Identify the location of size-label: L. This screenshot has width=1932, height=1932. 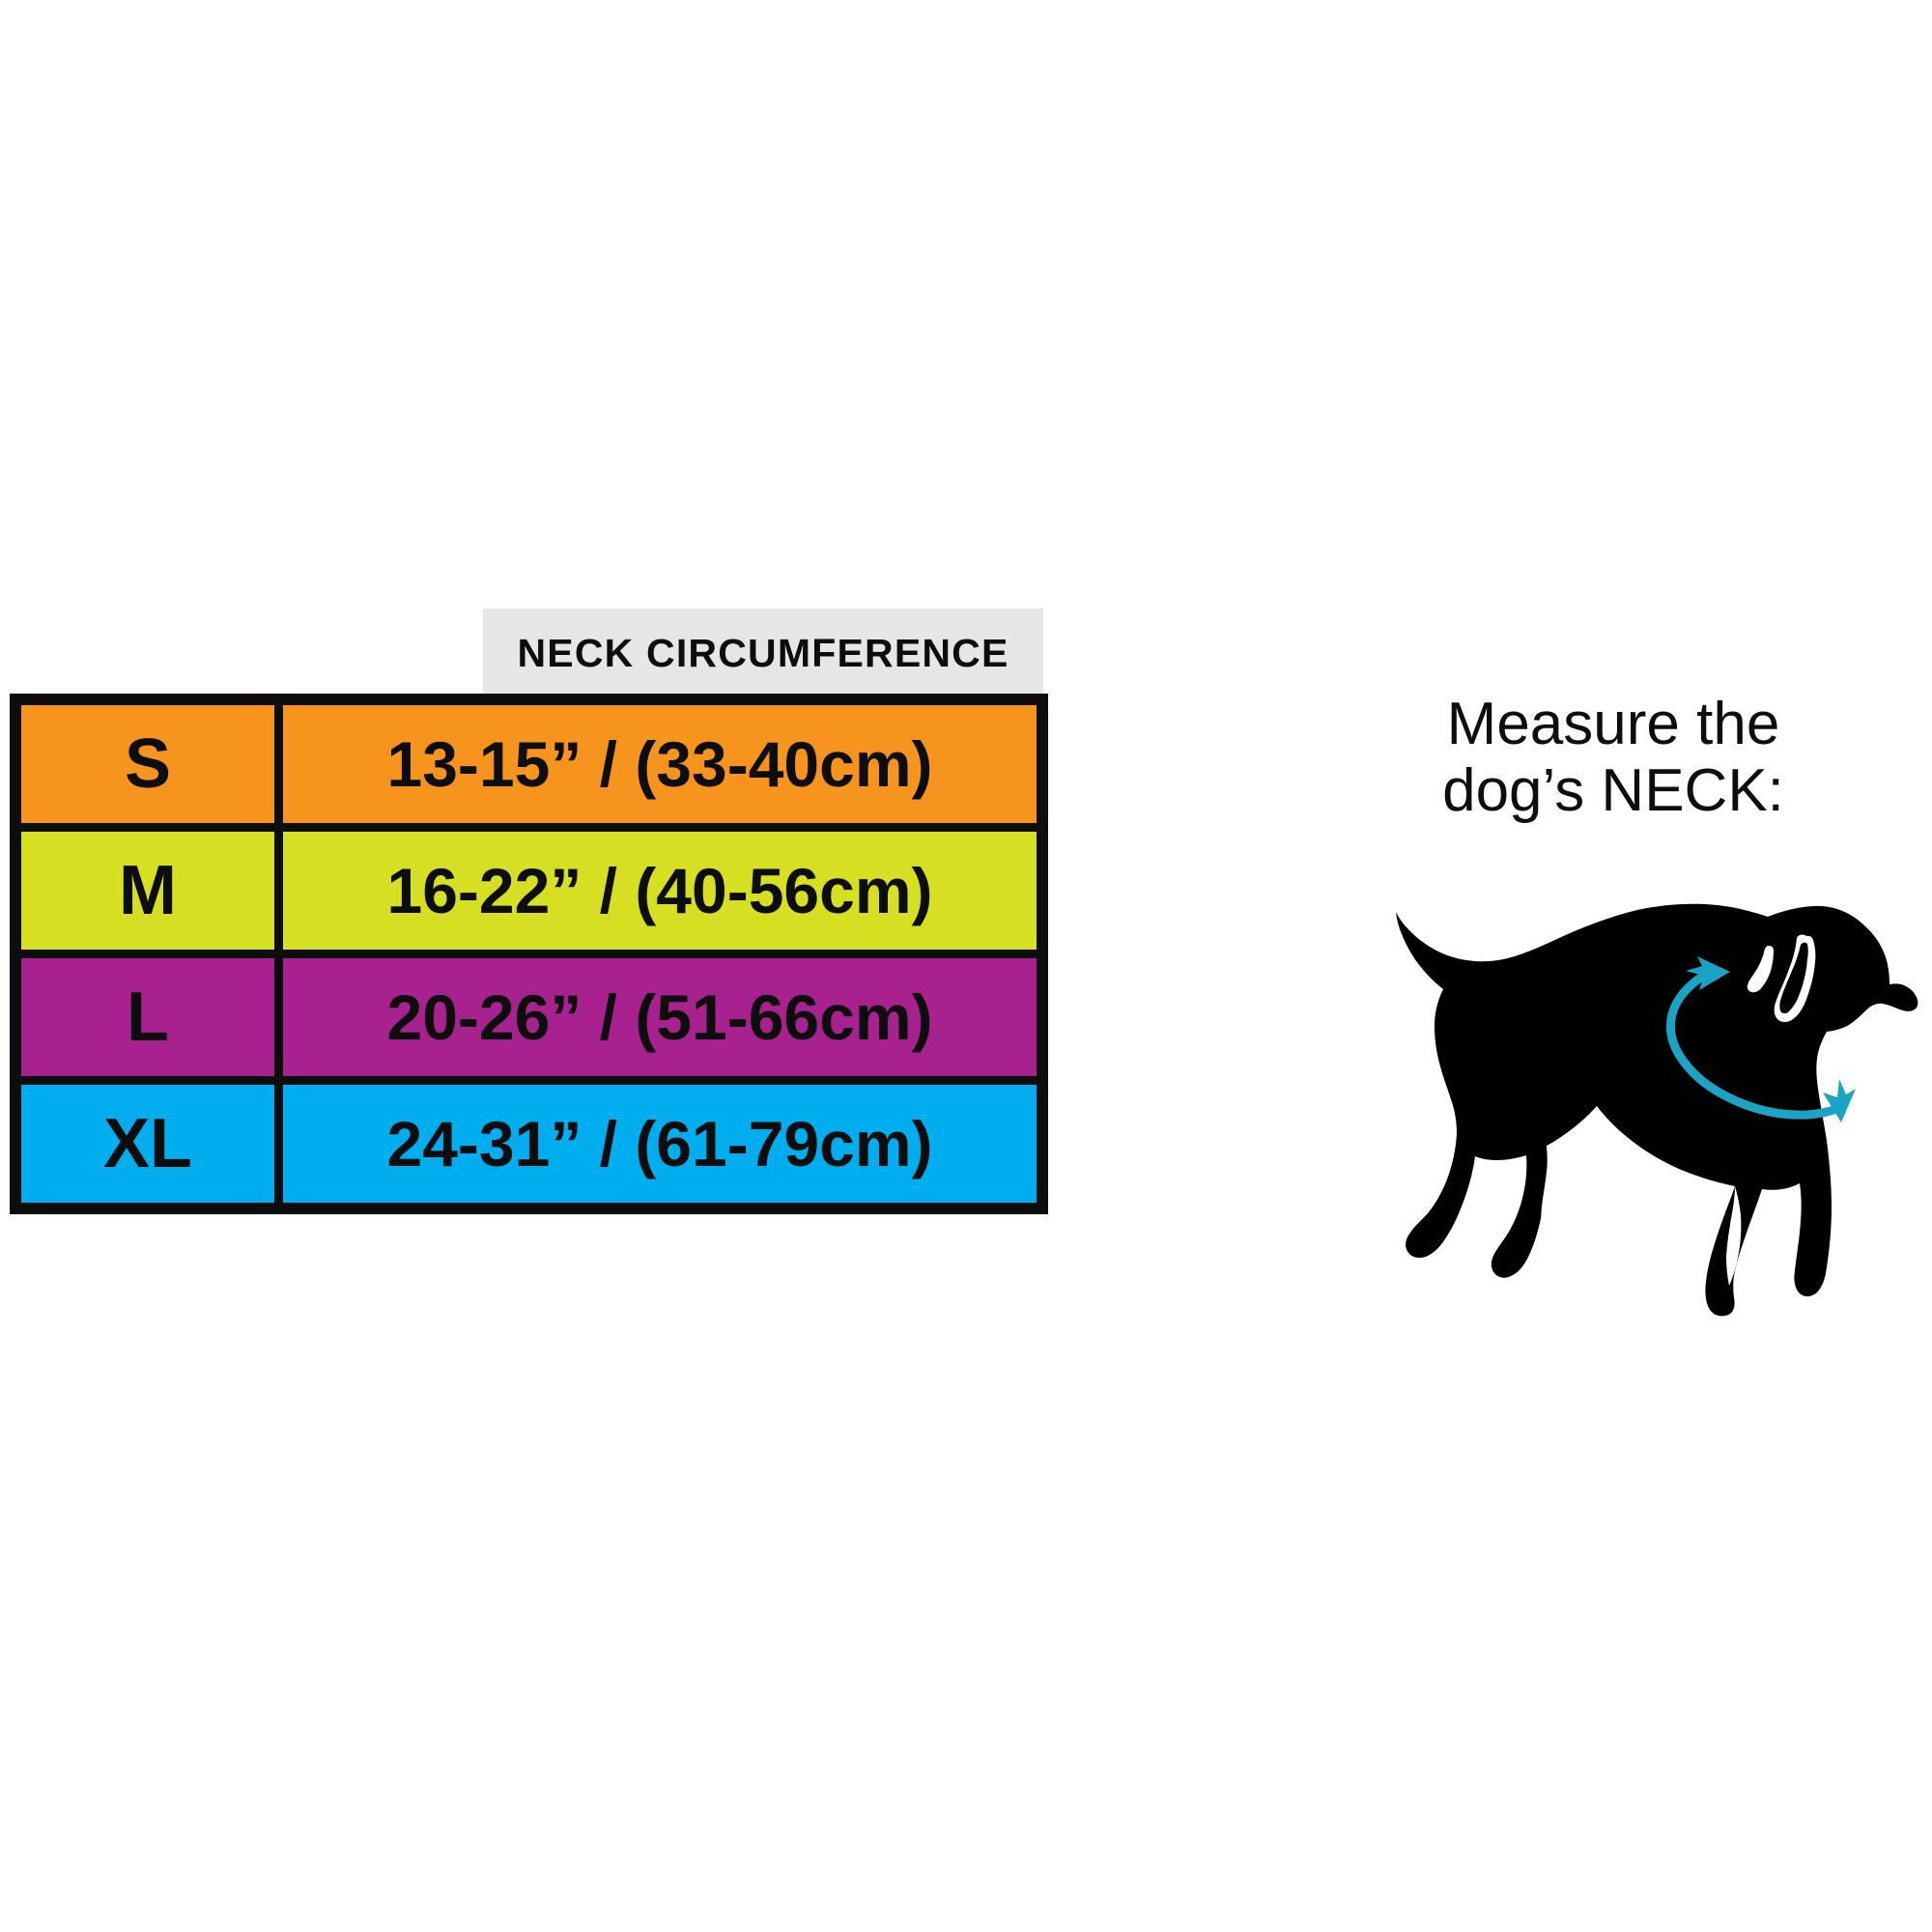
(148, 1018).